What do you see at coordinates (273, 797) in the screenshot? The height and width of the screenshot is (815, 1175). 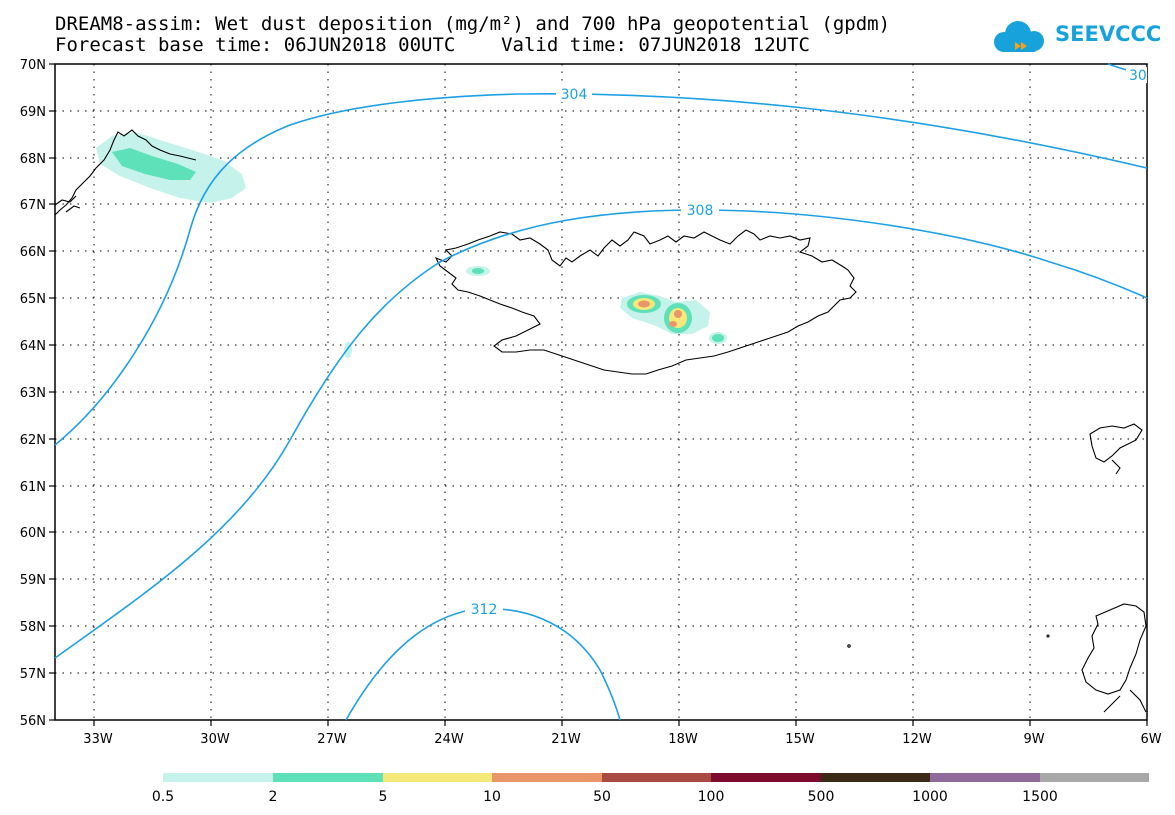 I see `legend-label: 2` at bounding box center [273, 797].